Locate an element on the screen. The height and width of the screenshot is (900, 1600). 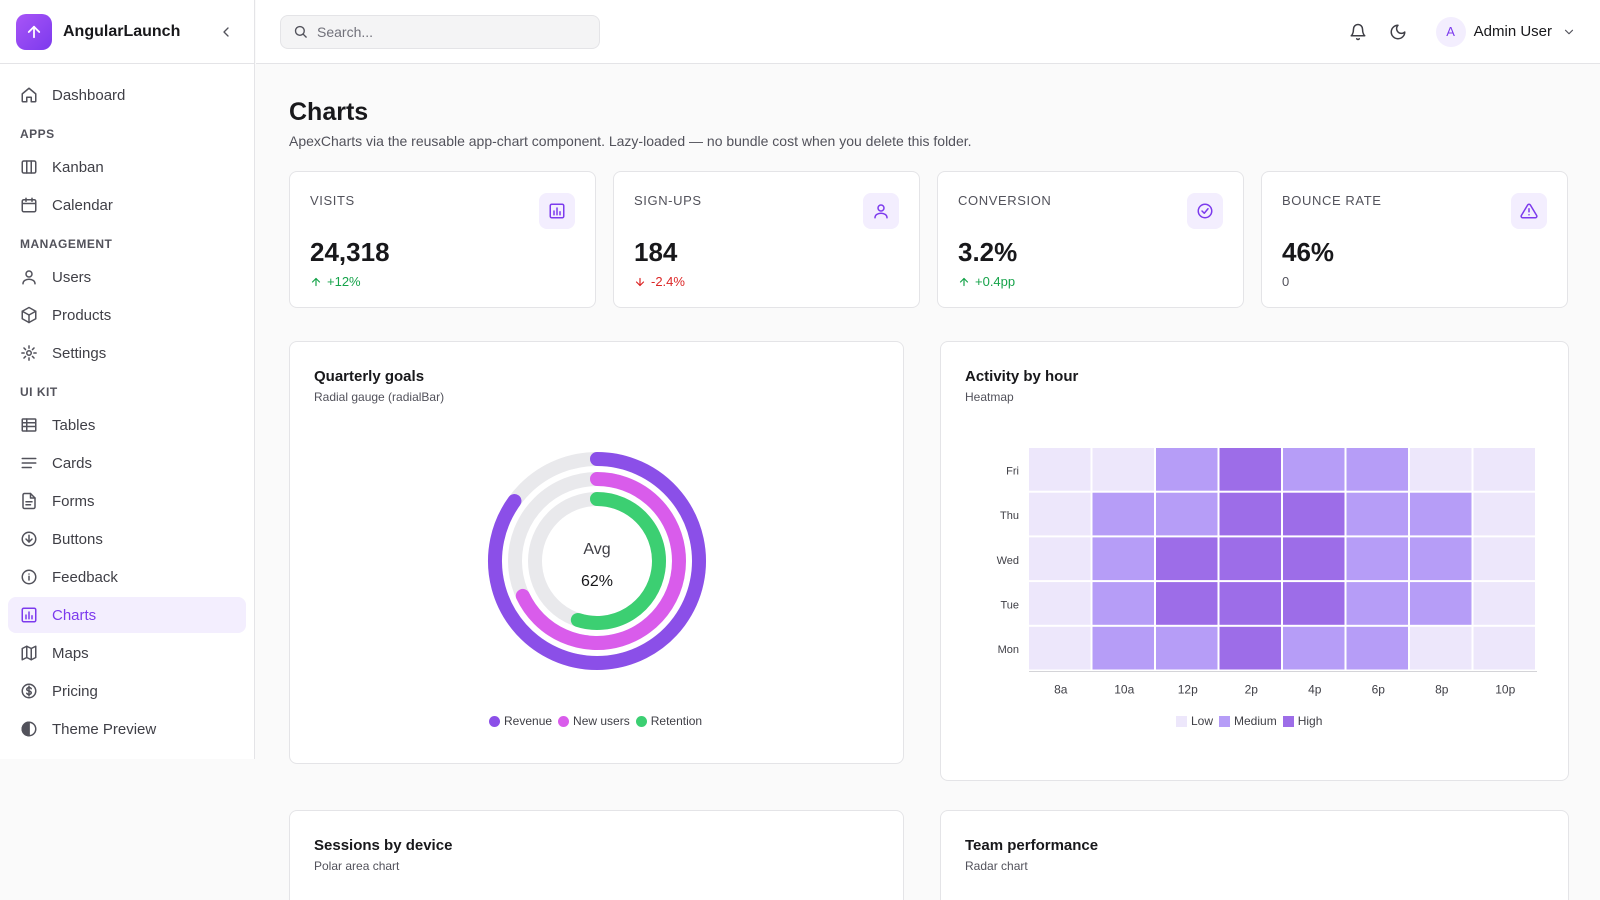
sidebar-item-forms: Forms is located at coordinates (127, 501).